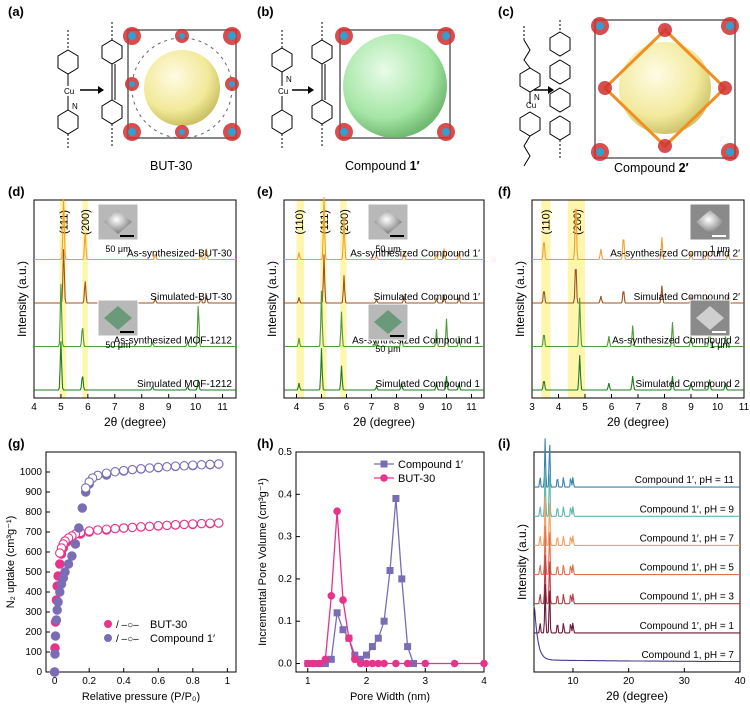  What do you see at coordinates (685, 681) in the screenshot?
I see `x-tick-label: 30` at bounding box center [685, 681].